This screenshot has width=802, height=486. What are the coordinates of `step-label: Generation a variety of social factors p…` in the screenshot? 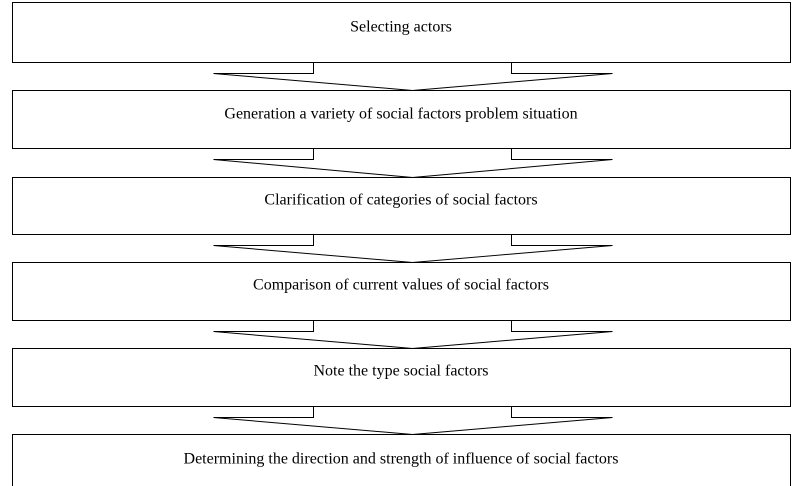 It's located at (400, 114).